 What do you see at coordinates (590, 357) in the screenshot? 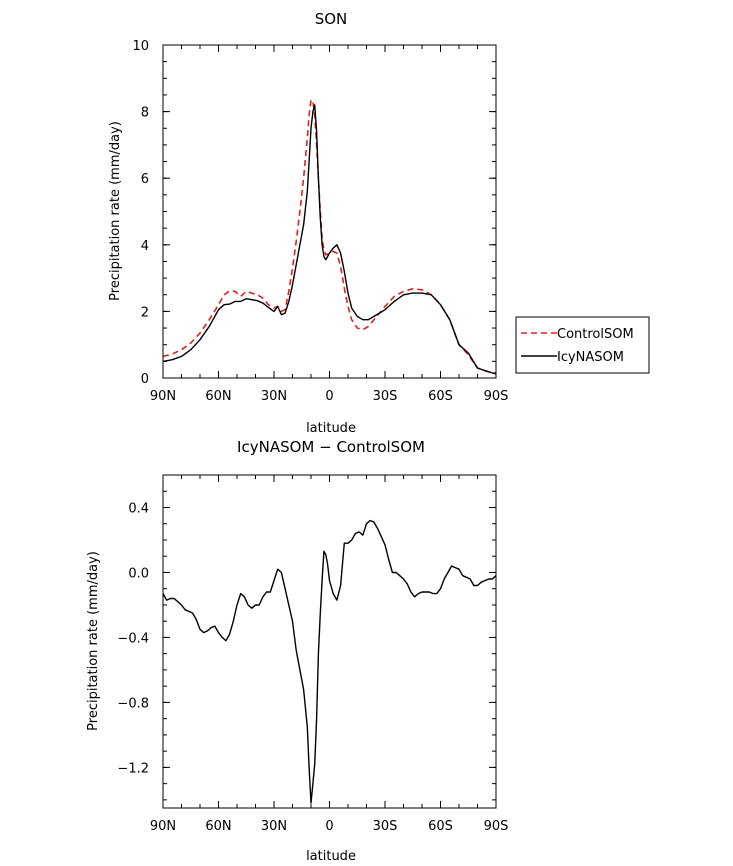
I see `legend-label-icynasom: IcyNASOM` at bounding box center [590, 357].